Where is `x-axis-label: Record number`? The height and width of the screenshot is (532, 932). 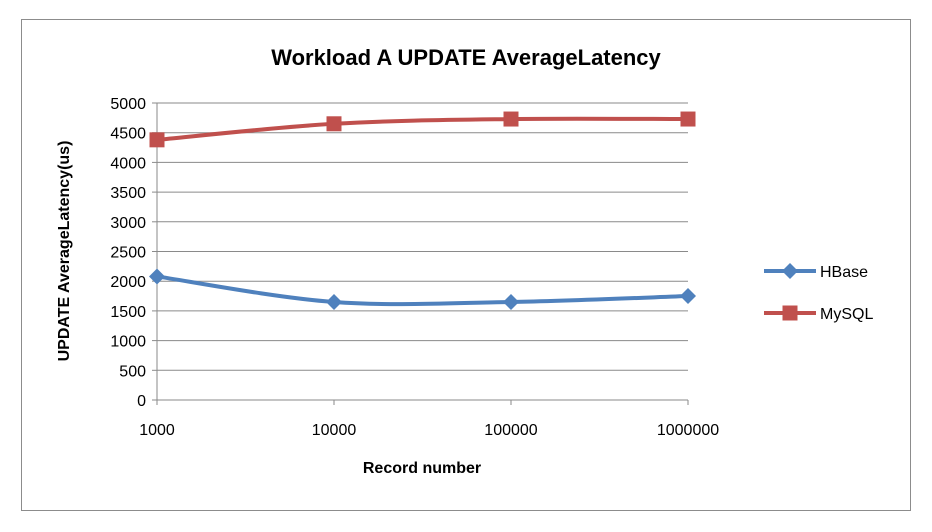
x-axis-label: Record number is located at coordinates (422, 468).